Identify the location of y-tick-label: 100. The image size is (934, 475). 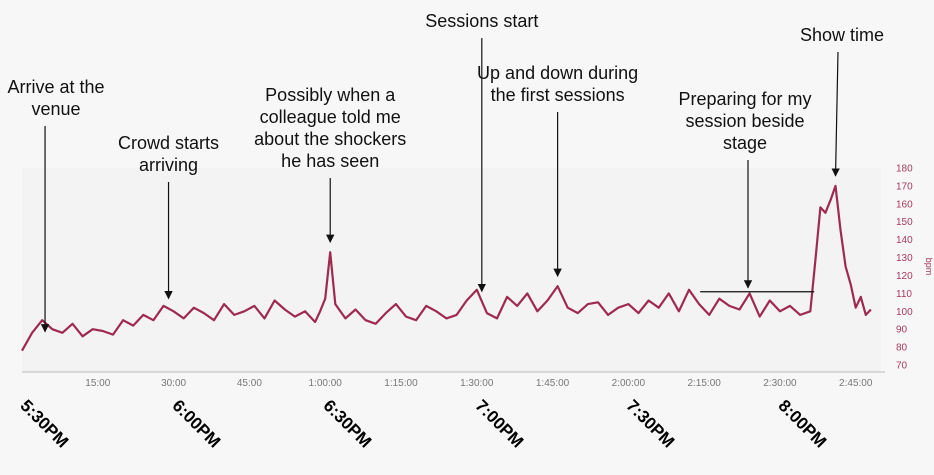
(904, 312).